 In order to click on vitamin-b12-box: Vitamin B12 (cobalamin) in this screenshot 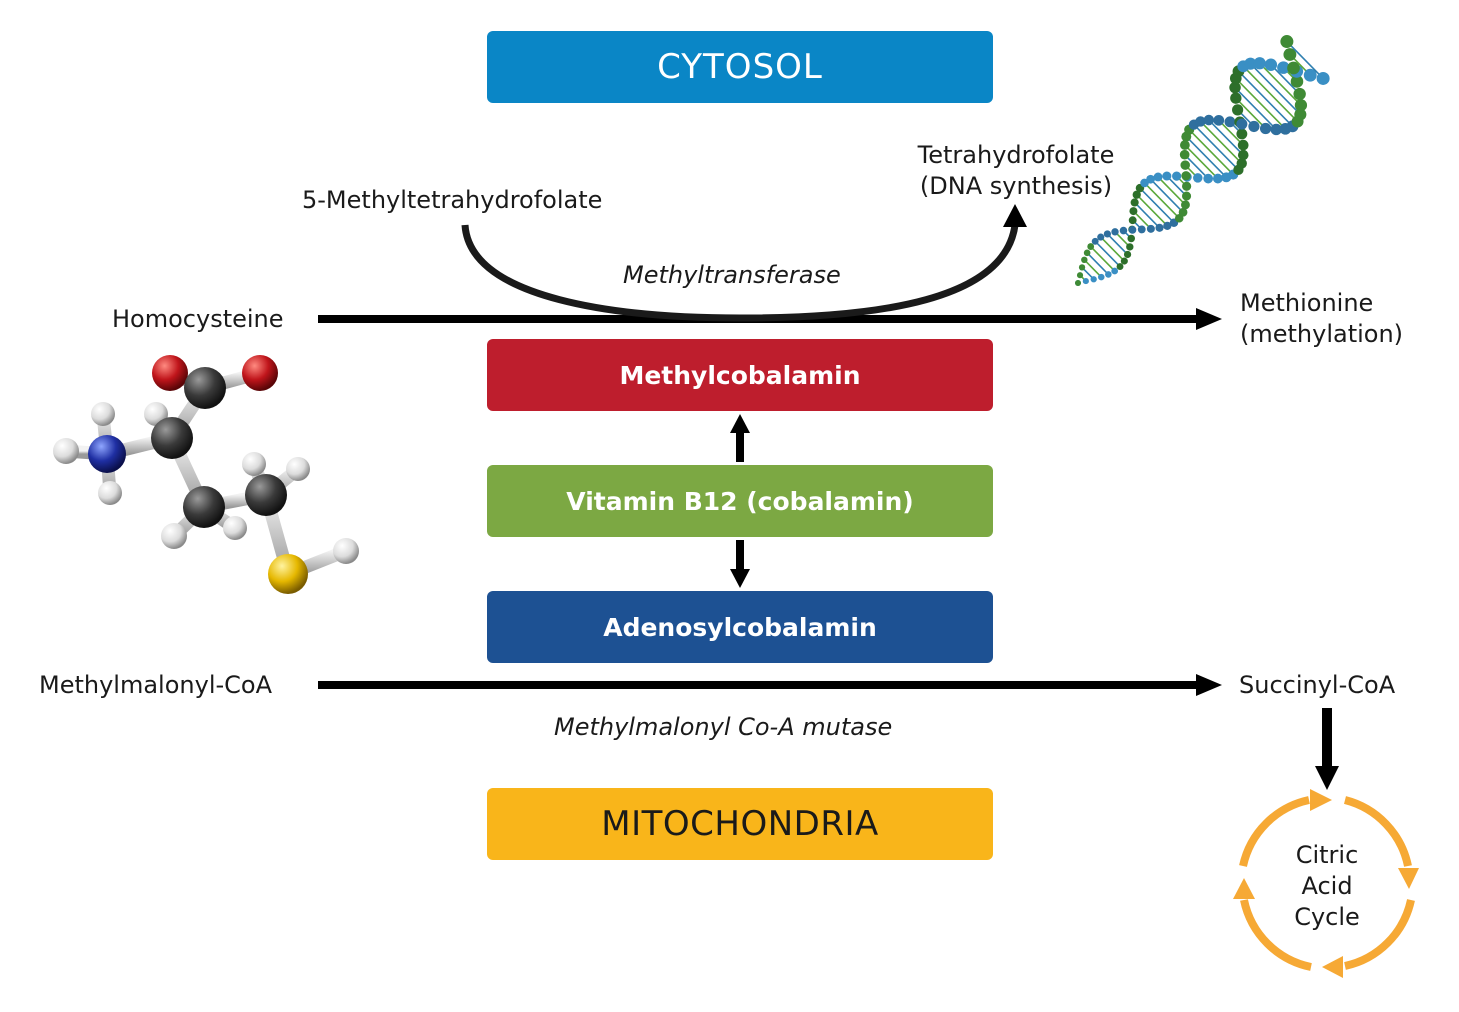, I will do `click(740, 501)`.